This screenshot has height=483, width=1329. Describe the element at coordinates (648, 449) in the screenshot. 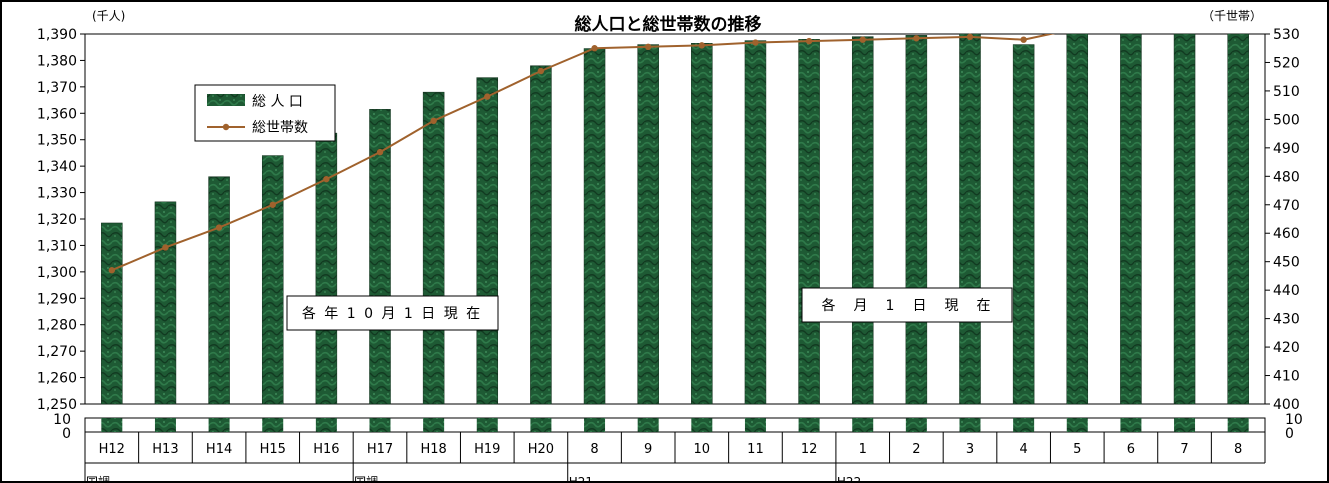

I see `x-tick-label: 9` at that location.